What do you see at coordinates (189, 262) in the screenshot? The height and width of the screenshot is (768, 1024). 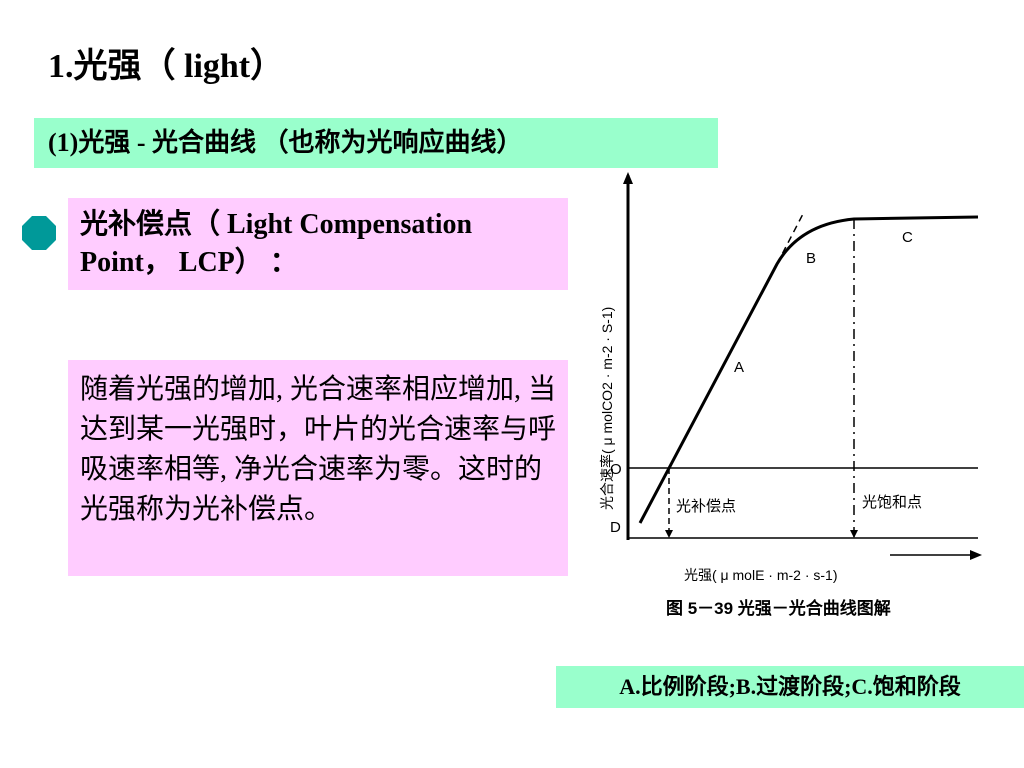 I see `lcp-heading-line2: Point， LCP） ：` at bounding box center [189, 262].